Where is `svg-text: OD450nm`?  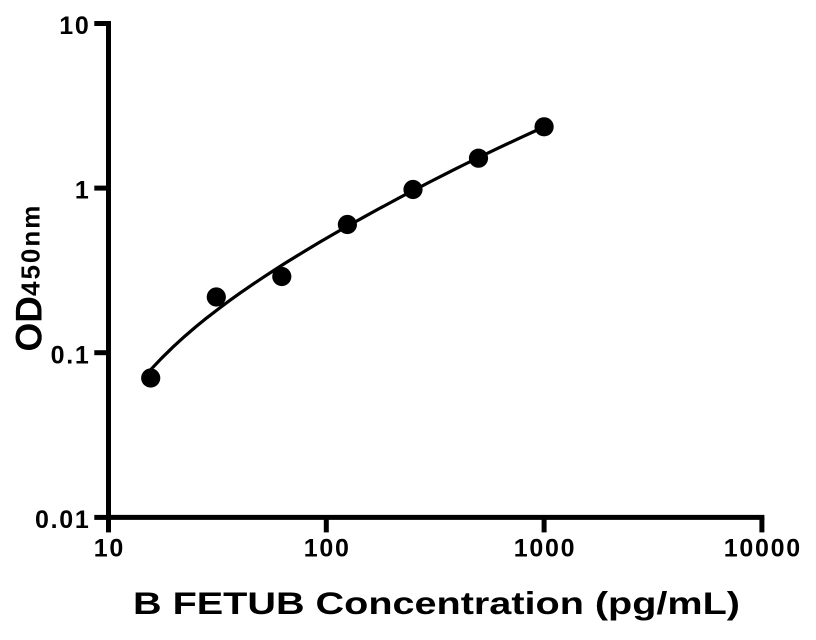
svg-text: OD450nm is located at coordinates (29, 278).